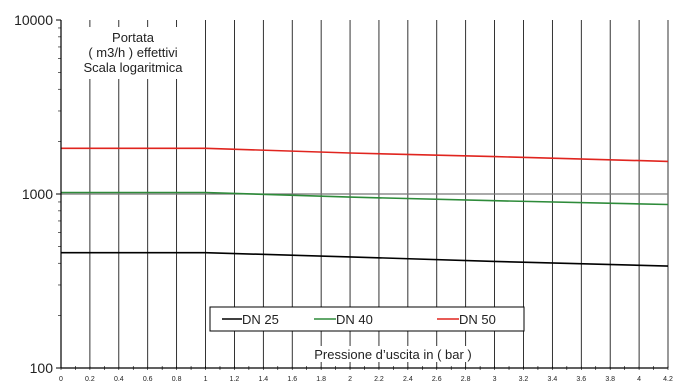  Describe the element at coordinates (33, 20) in the screenshot. I see `y-tick-label: 10000` at that location.